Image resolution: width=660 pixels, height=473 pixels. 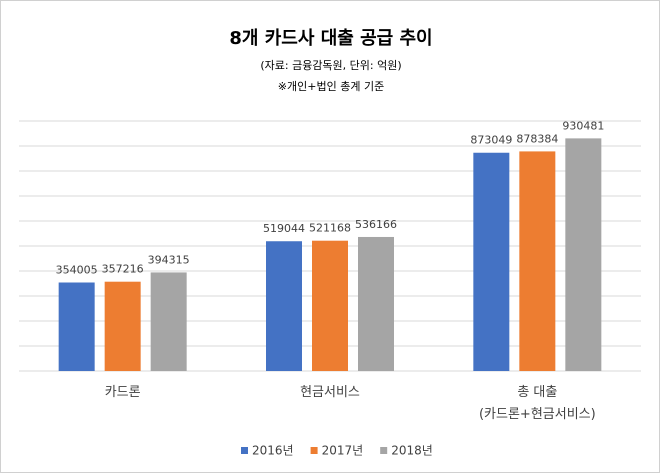 What do you see at coordinates (491, 140) in the screenshot?
I see `value-label: 873049` at bounding box center [491, 140].